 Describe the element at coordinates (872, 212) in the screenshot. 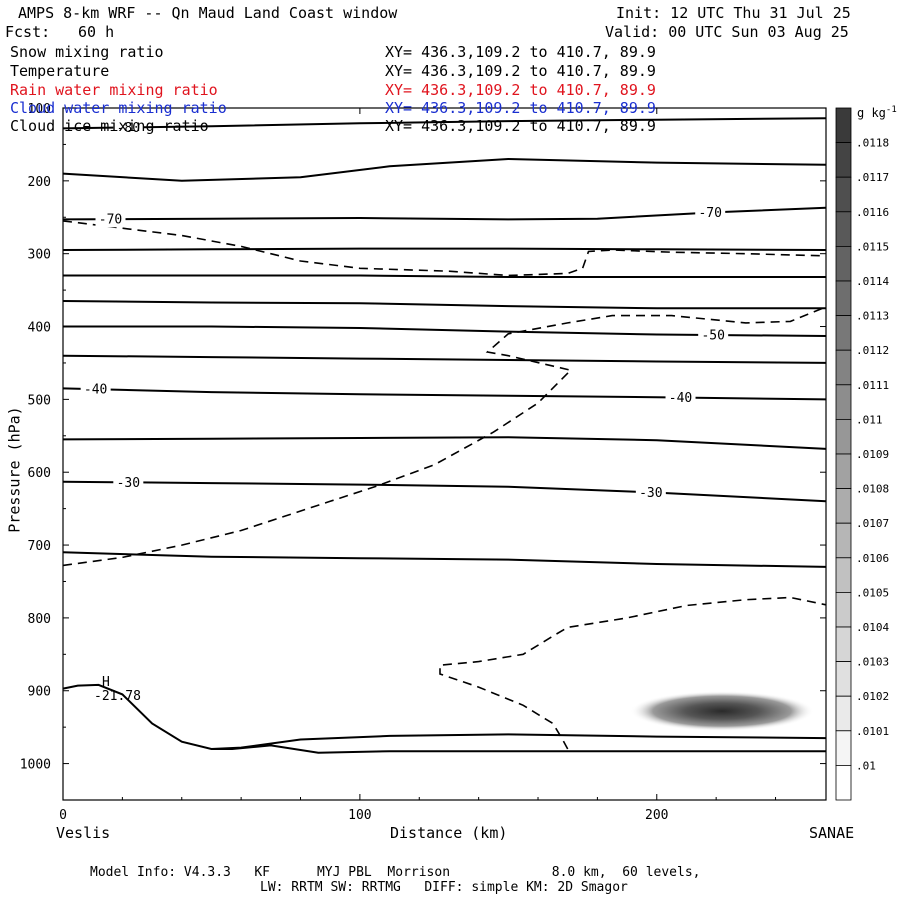

I see `colorbar-level-label: .0116` at that location.